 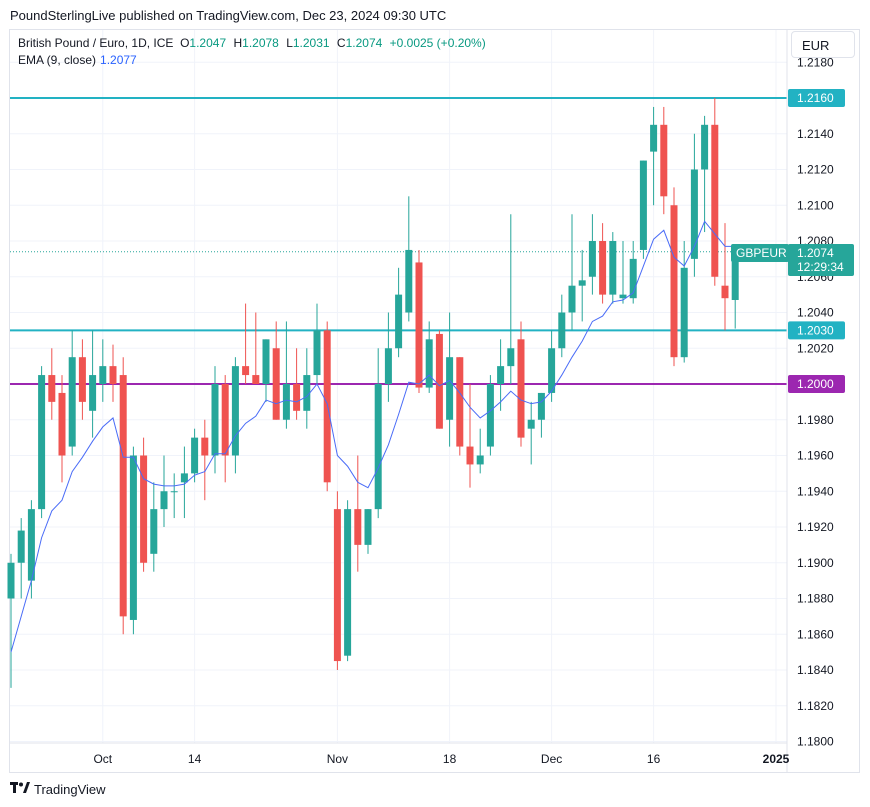 I want to click on tradingview-footer: TradingView, so click(x=58, y=789).